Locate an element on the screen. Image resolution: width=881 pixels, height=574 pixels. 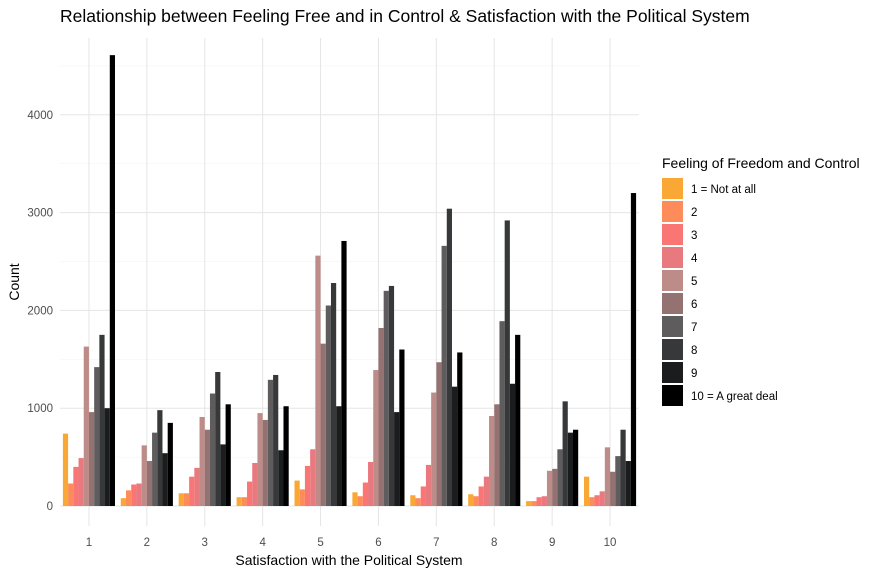
bar-cat5-1-not-at-all is located at coordinates (297, 493).